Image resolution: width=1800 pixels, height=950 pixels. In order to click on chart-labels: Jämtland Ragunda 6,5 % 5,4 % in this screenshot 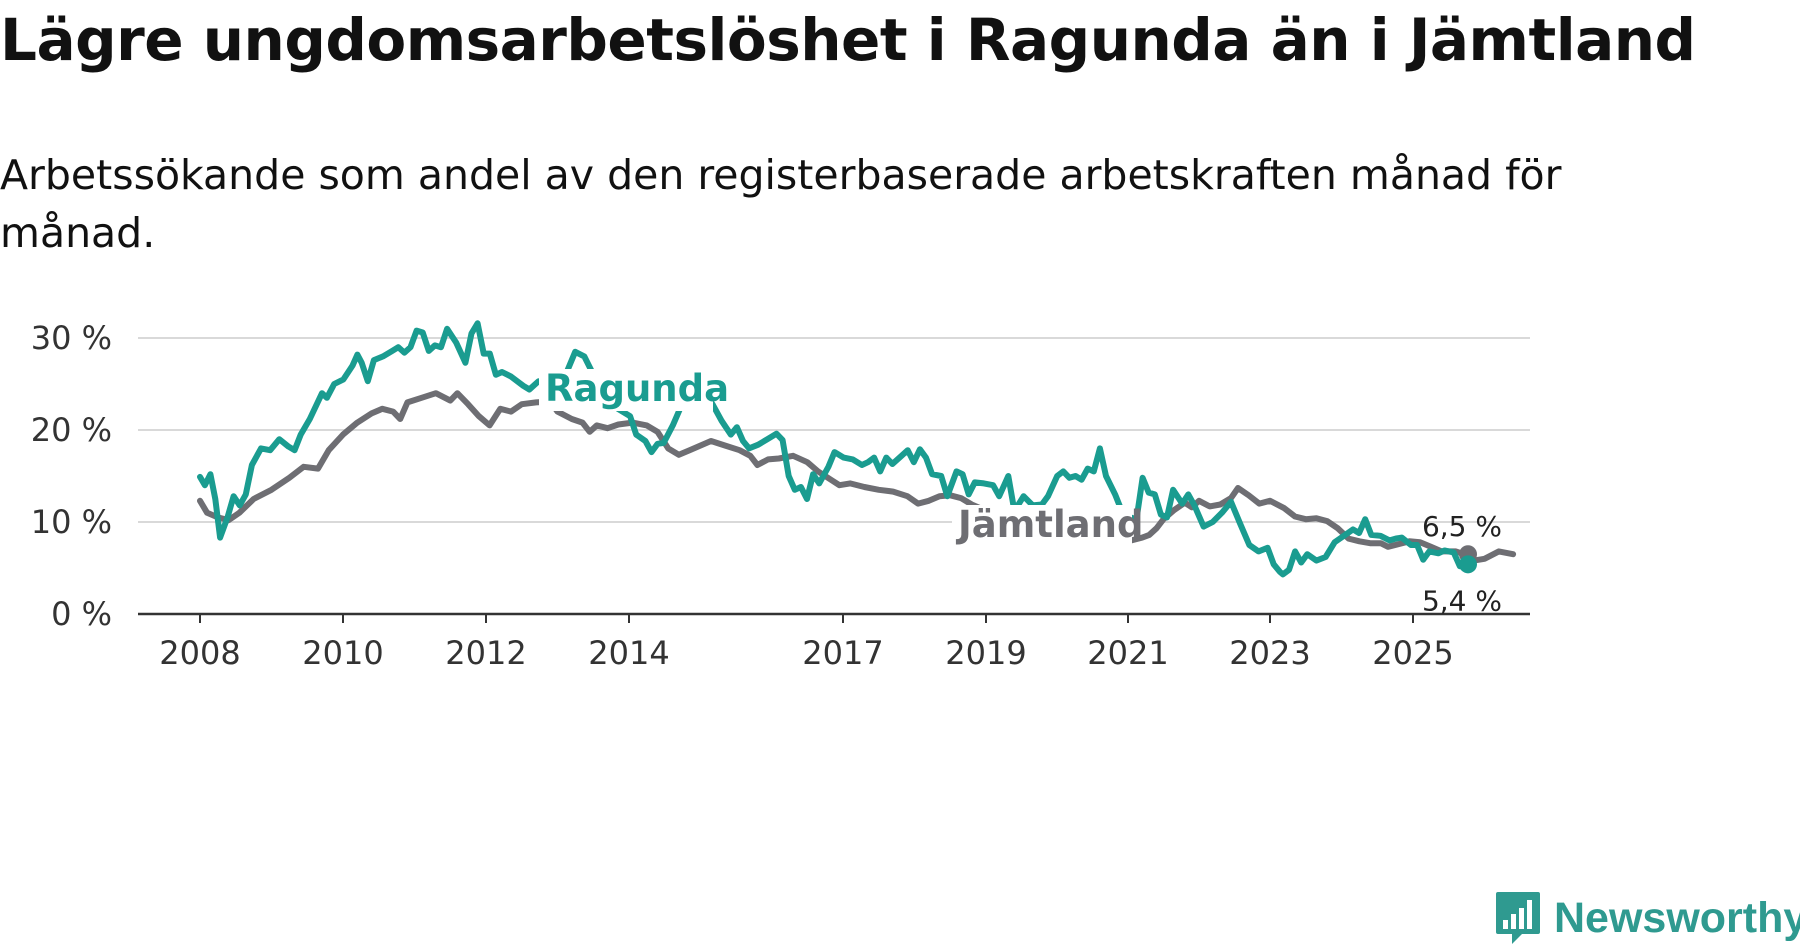, I will do `click(1020, 492)`.